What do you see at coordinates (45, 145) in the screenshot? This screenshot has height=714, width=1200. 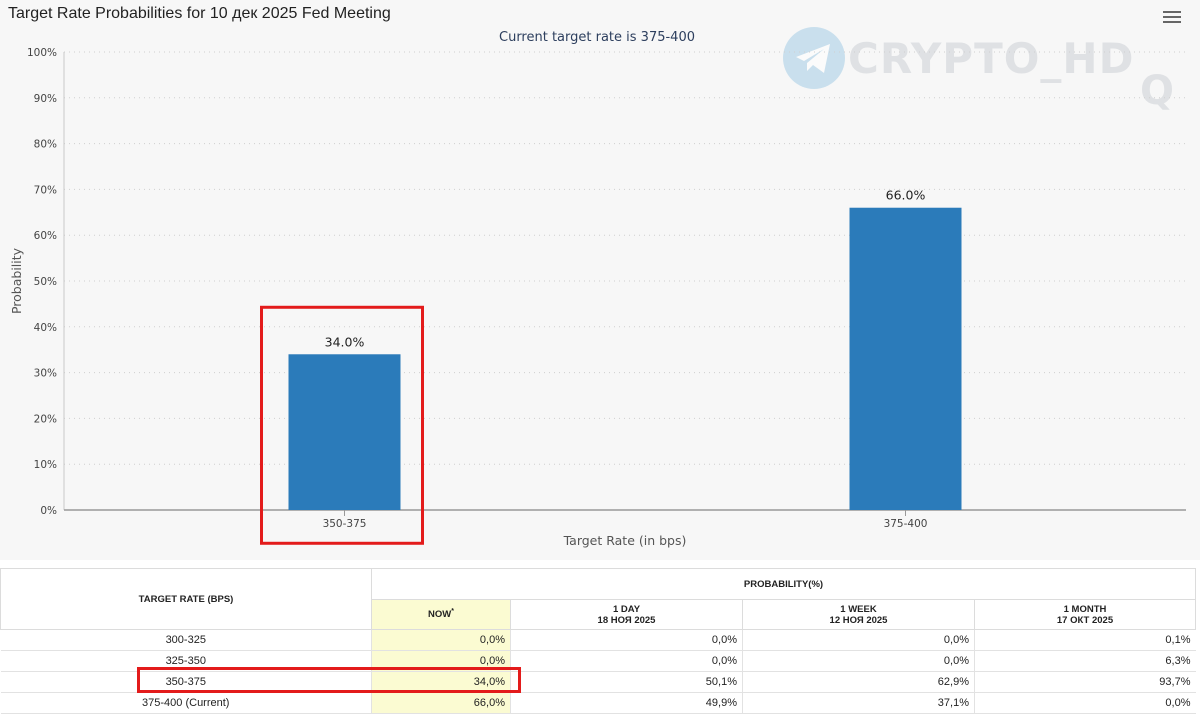 I see `y-tick-label: 80%` at bounding box center [45, 145].